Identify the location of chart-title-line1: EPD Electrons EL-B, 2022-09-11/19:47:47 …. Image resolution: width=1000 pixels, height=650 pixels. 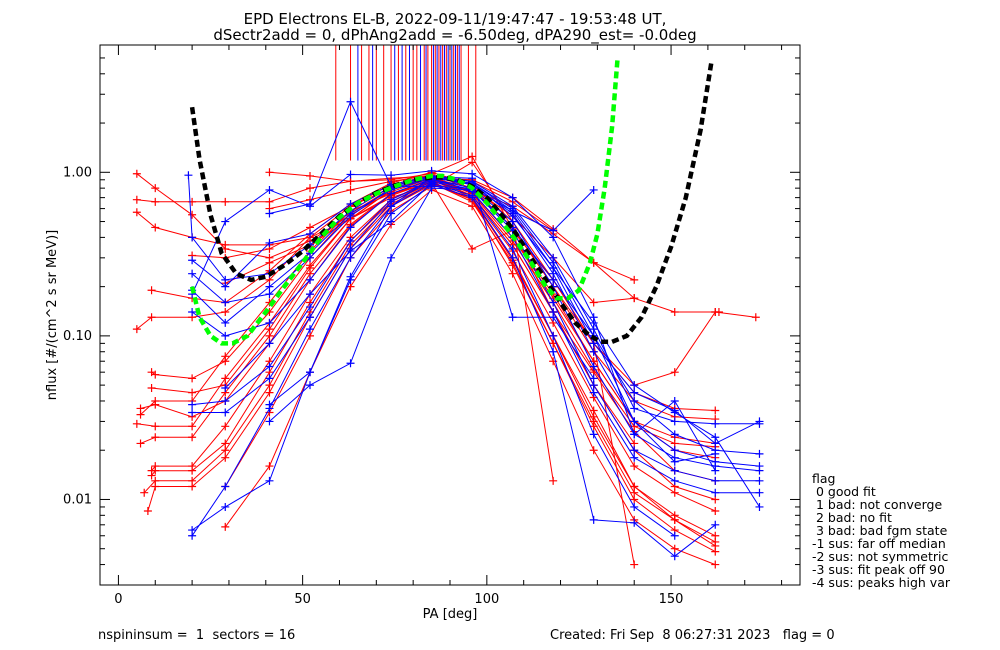
(455, 19).